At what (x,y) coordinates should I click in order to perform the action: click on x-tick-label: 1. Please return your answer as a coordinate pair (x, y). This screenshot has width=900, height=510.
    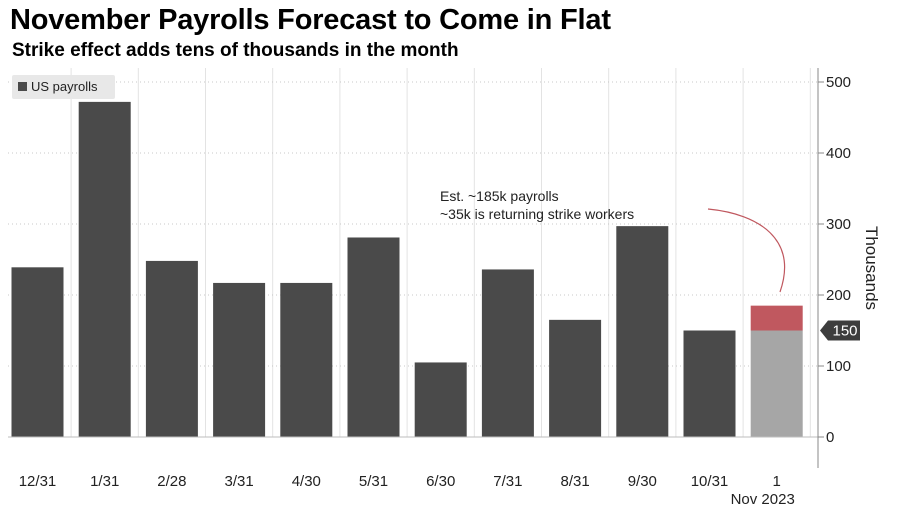
    Looking at the image, I should click on (777, 481).